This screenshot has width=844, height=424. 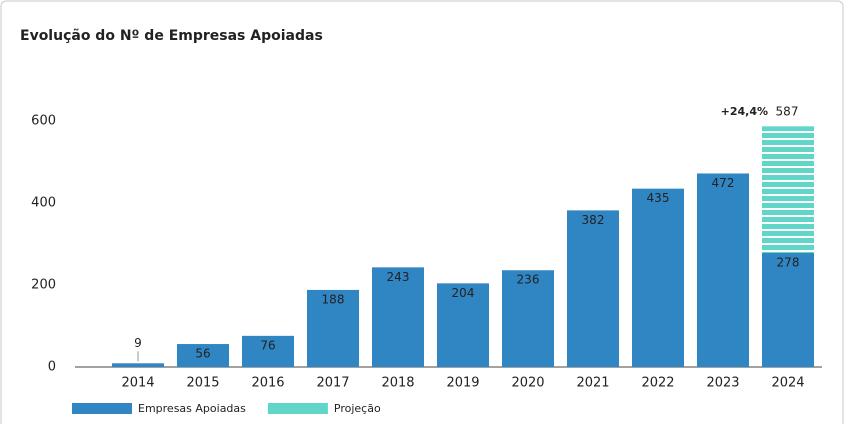 What do you see at coordinates (333, 299) in the screenshot?
I see `data-label: 188` at bounding box center [333, 299].